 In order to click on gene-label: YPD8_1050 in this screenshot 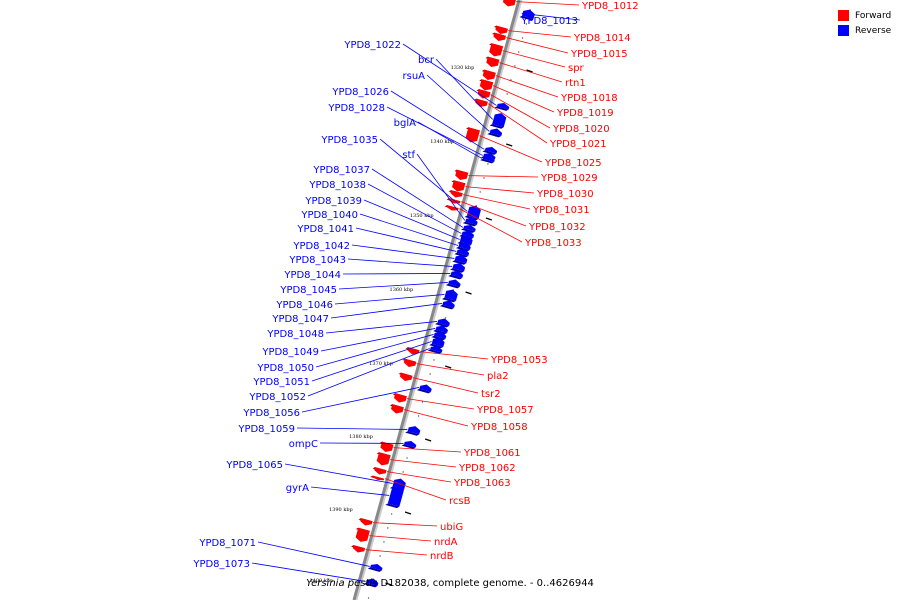, I will do `click(285, 368)`.